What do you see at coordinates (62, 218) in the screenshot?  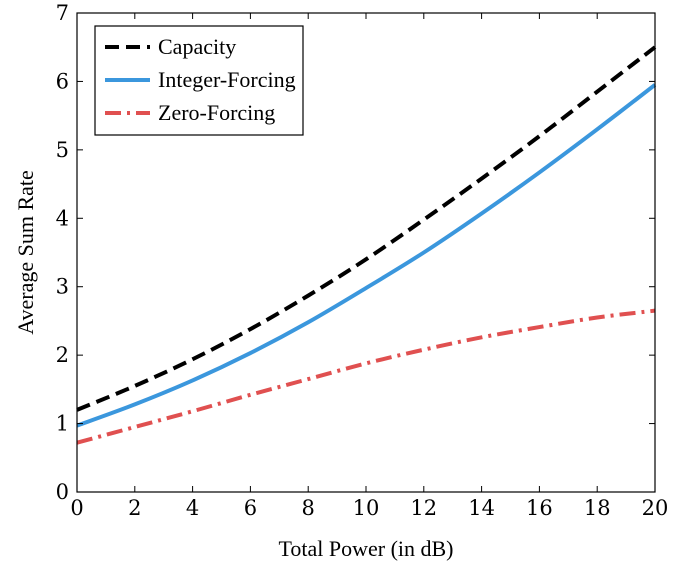 I see `y-tick-label: 4` at bounding box center [62, 218].